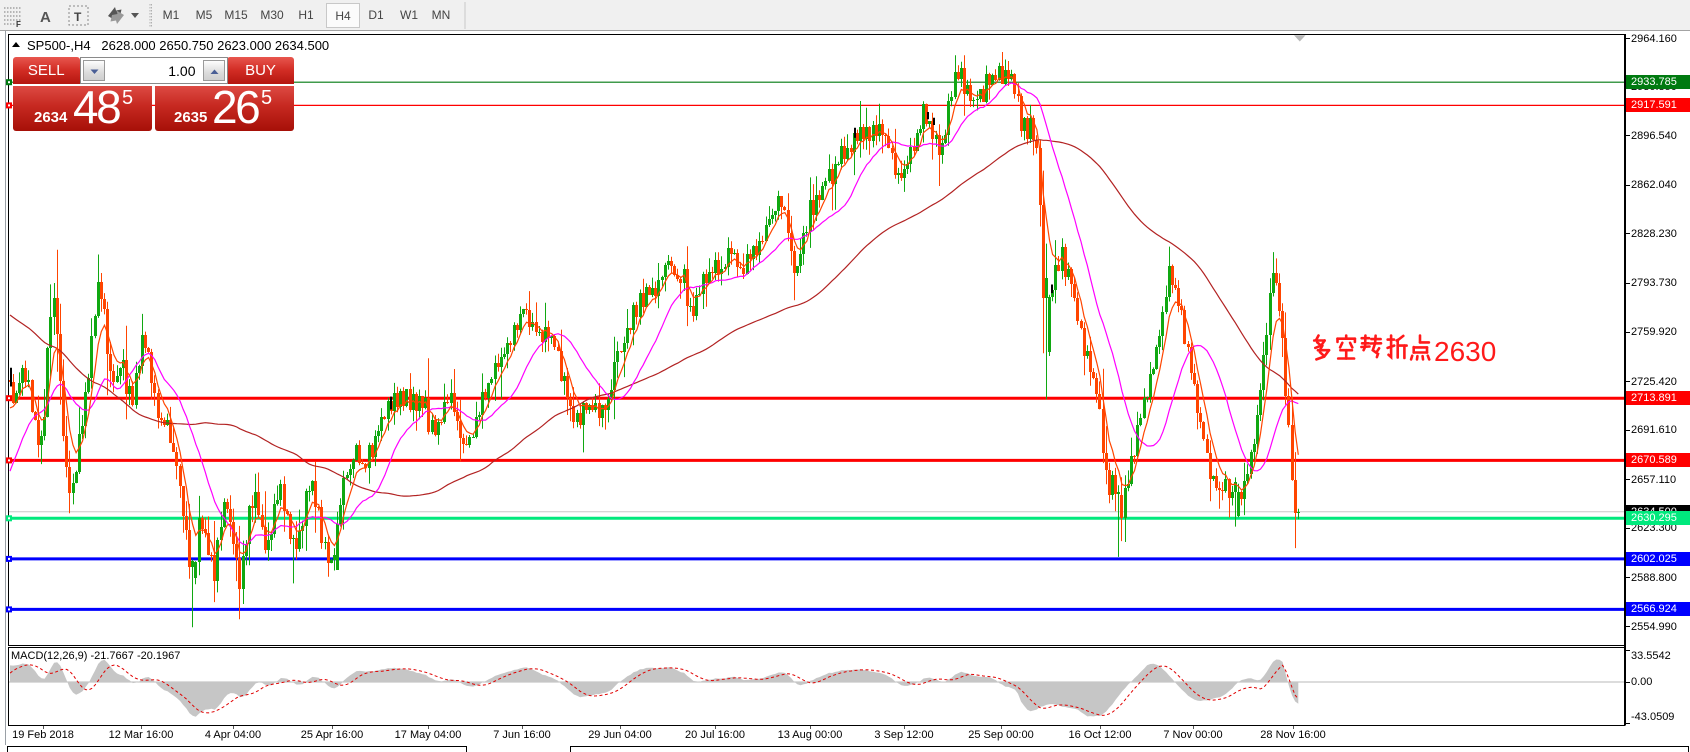 The image size is (1690, 752). I want to click on svg-text: T, so click(78, 17).